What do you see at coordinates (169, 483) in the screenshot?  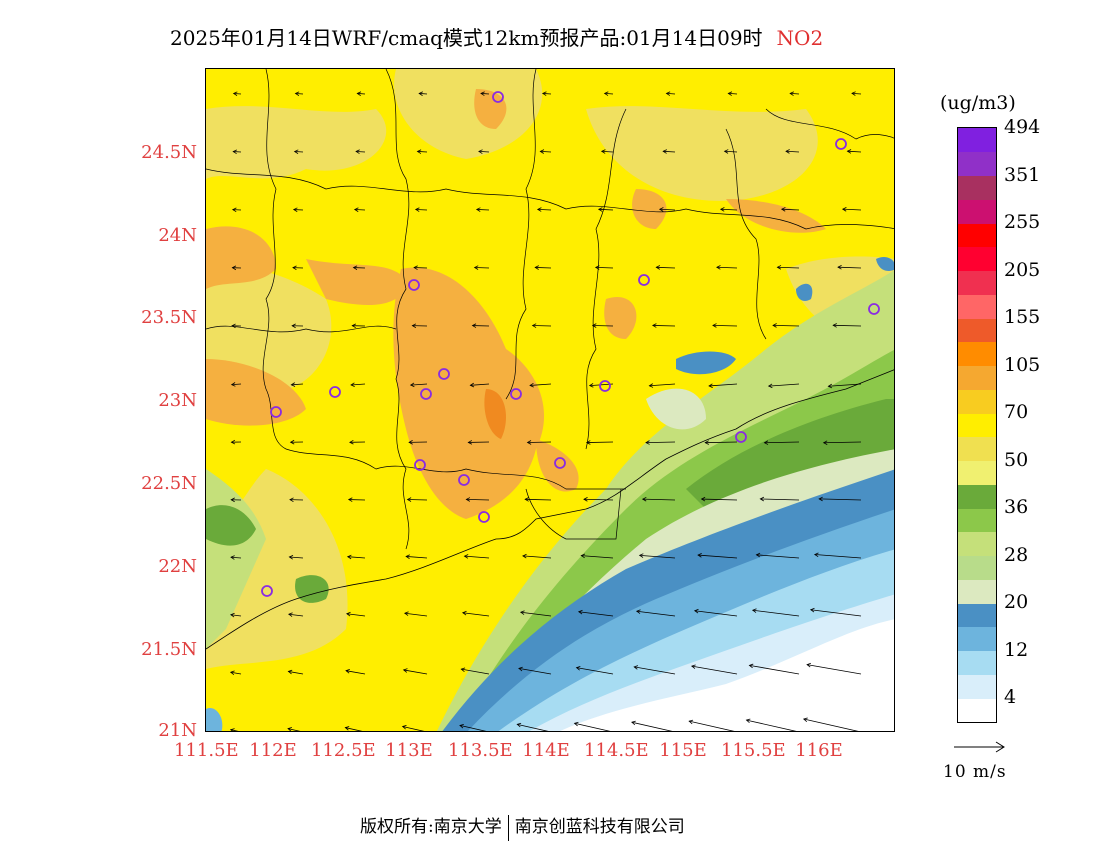 I see `lat-label-22-5n: 22.5N` at bounding box center [169, 483].